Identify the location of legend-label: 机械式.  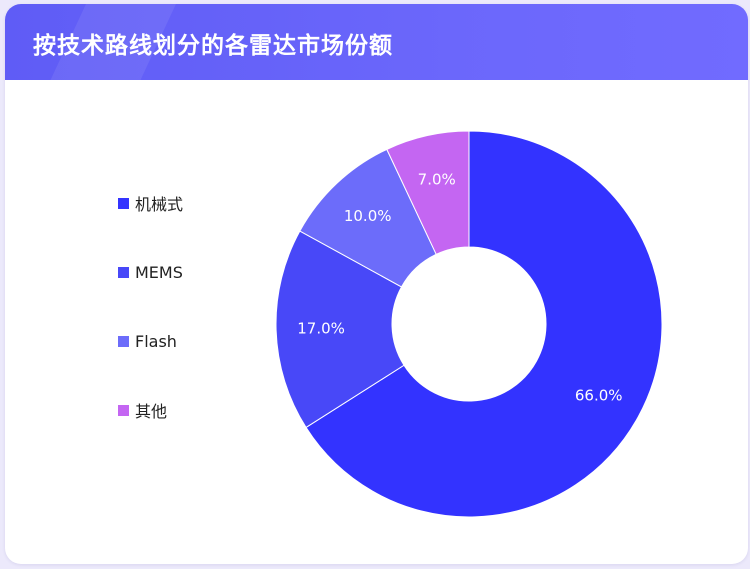
(159, 204).